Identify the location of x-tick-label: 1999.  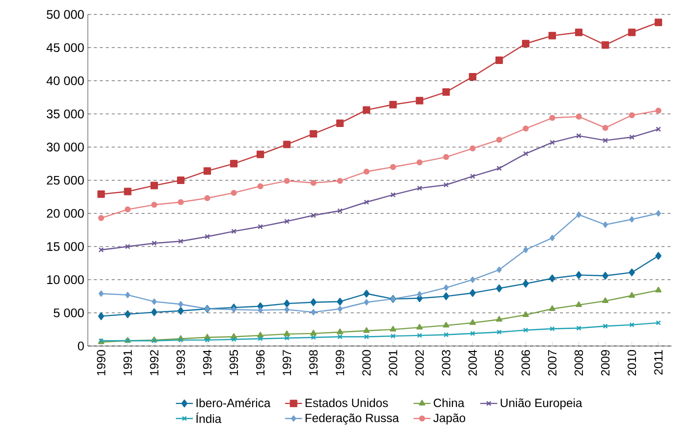
(340, 363).